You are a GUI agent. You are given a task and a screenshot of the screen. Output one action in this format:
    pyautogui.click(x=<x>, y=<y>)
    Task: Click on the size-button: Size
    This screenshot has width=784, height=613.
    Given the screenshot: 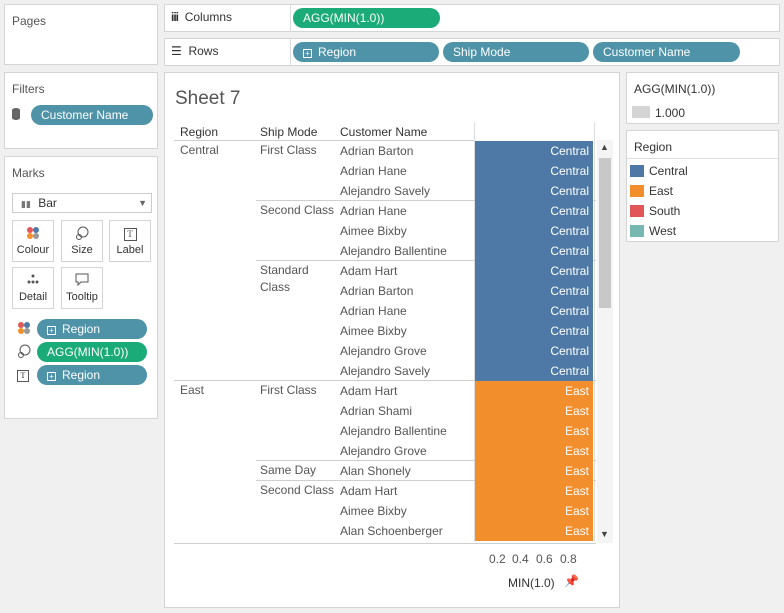 What is the action you would take?
    pyautogui.click(x=82, y=241)
    